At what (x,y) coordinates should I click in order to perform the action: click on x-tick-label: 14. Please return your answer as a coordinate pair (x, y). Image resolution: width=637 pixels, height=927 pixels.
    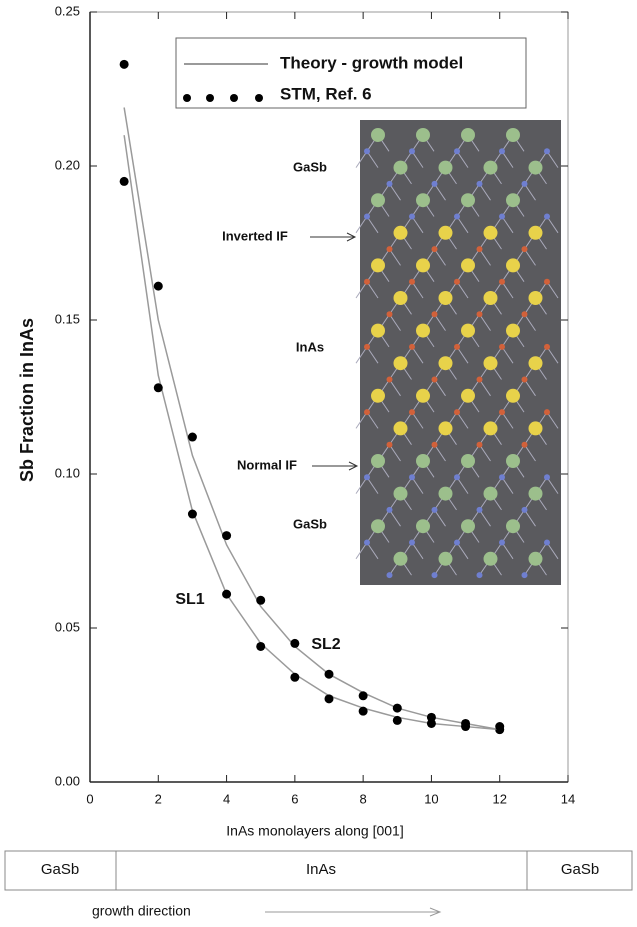
    Looking at the image, I should click on (568, 798).